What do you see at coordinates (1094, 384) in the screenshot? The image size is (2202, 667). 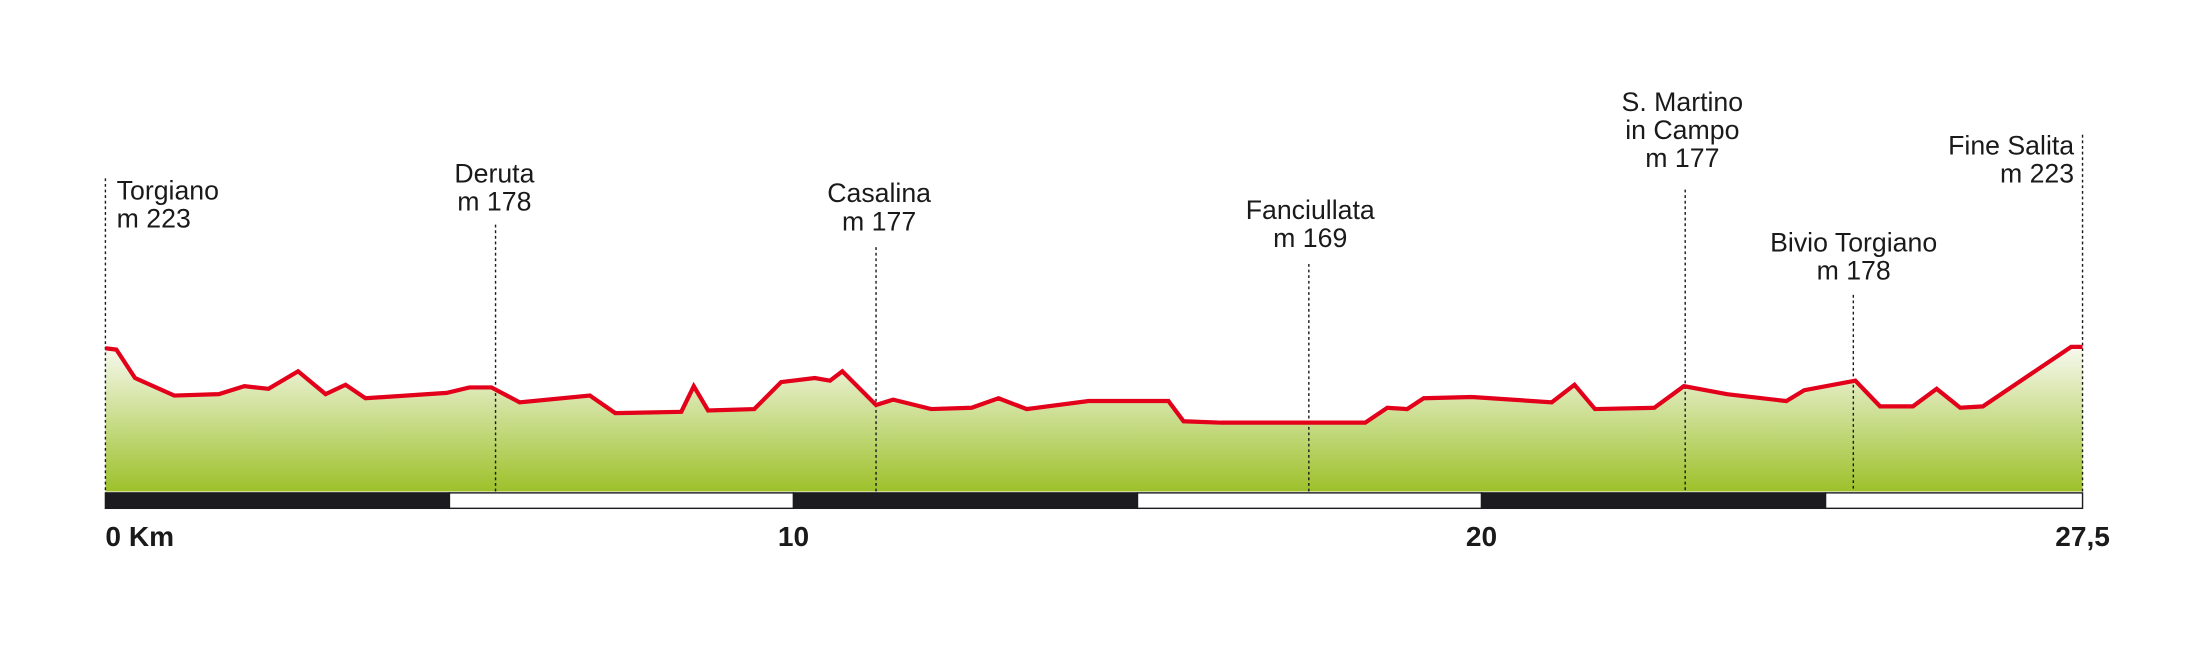 I see `elevation-line` at bounding box center [1094, 384].